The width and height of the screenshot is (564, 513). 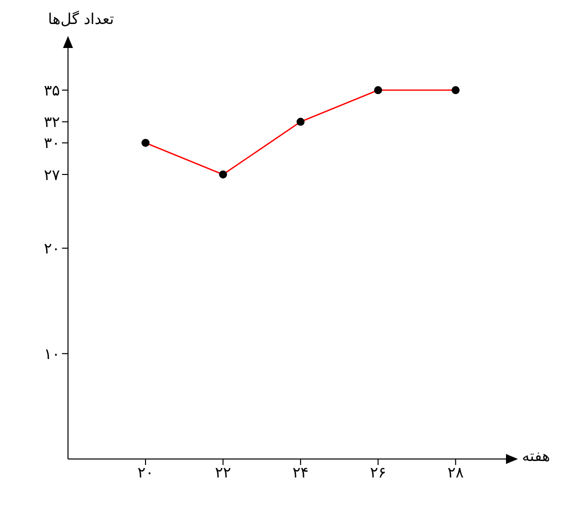 I want to click on y-tick-label: ۲۰, so click(x=52, y=249).